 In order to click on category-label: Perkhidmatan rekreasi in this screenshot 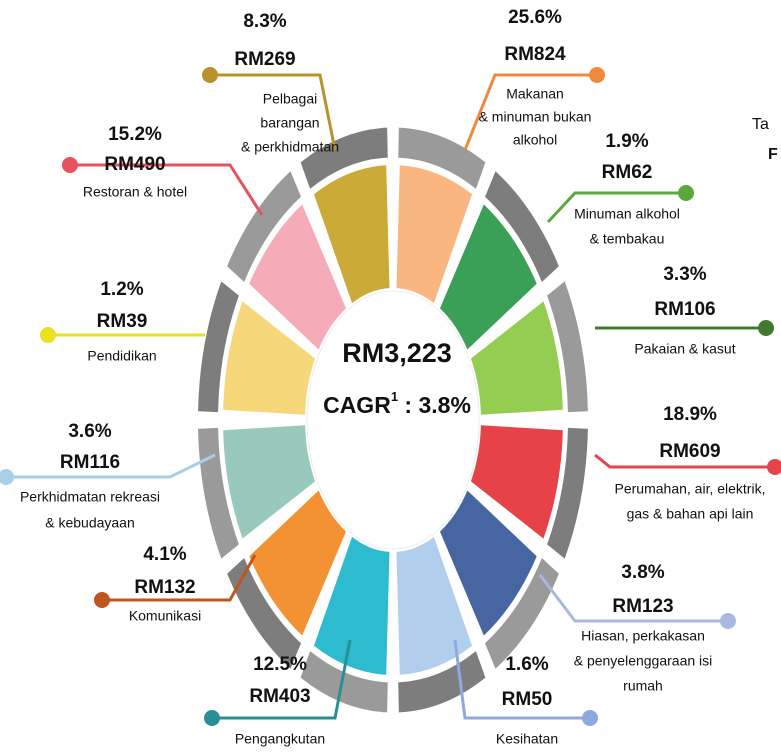, I will do `click(90, 497)`.